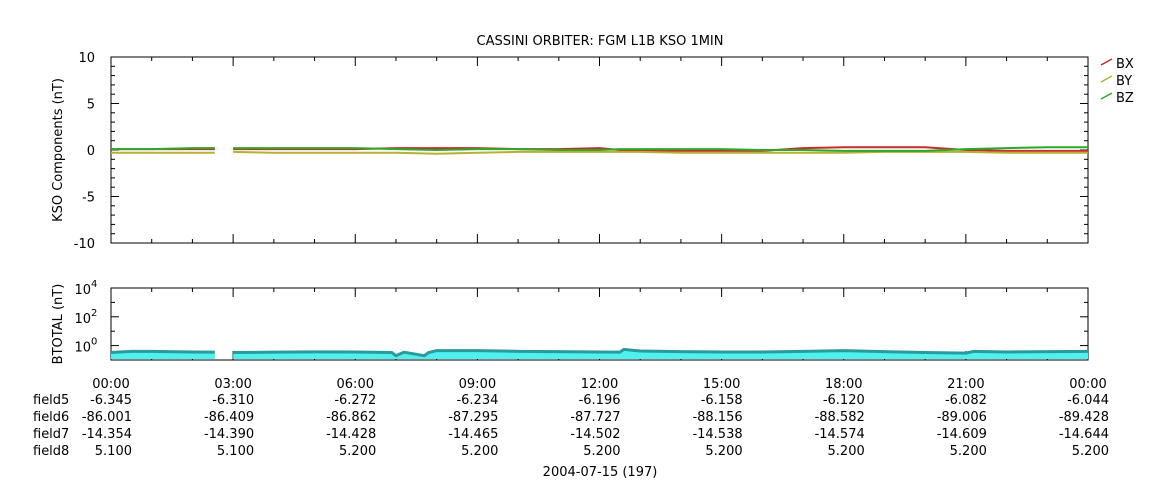  I want to click on ephemeris-value: -86.001, so click(107, 417).